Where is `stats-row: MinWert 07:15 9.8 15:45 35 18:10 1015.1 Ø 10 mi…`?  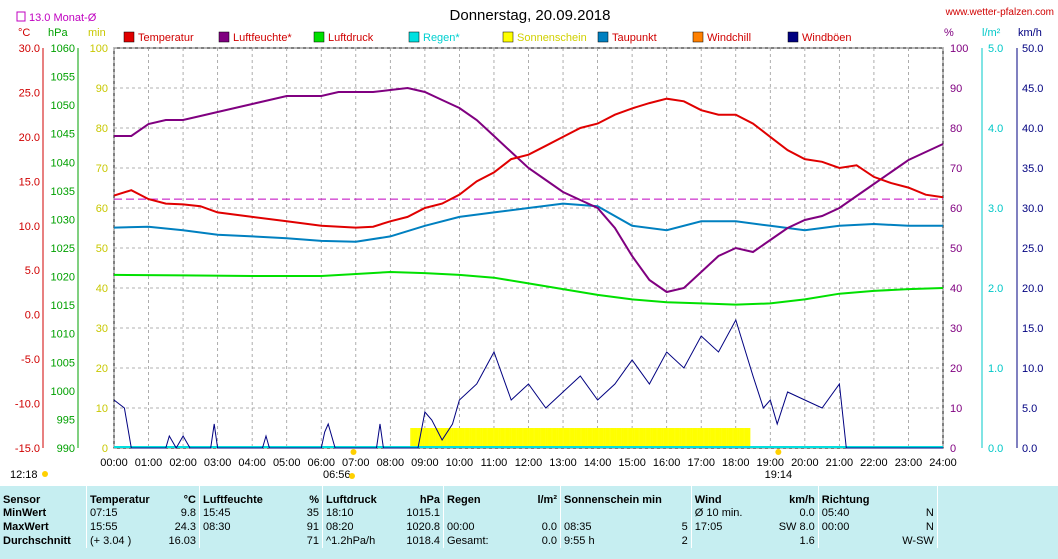
stats-row: MinWert 07:15 9.8 15:45 35 18:10 1015.1 Ø 10 mi… is located at coordinates (529, 513).